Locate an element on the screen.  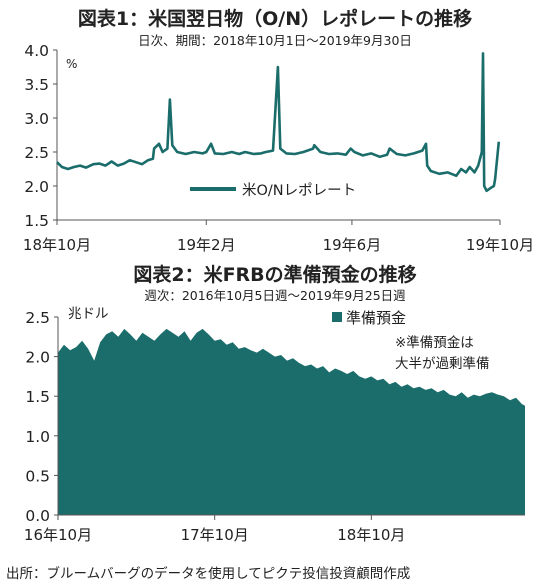
x-tick-label: 19年6月 is located at coordinates (352, 245).